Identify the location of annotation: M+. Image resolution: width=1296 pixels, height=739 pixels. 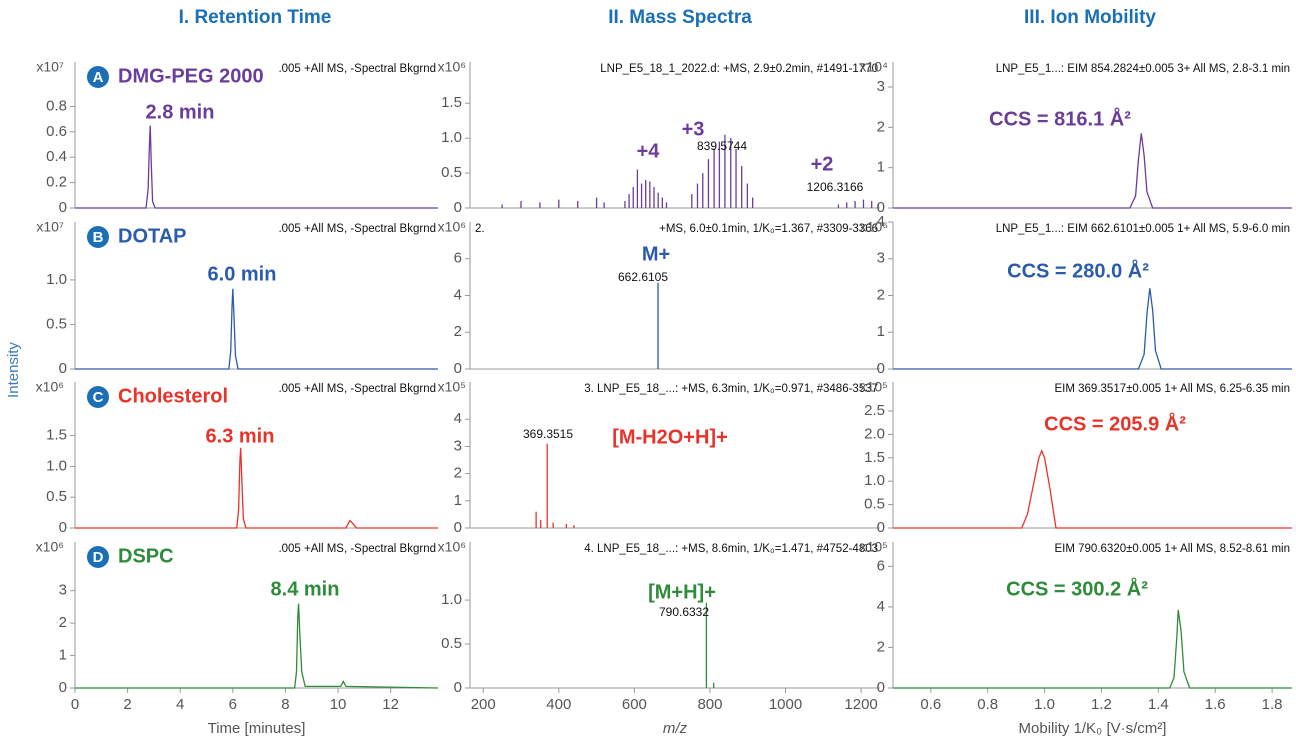
(656, 254).